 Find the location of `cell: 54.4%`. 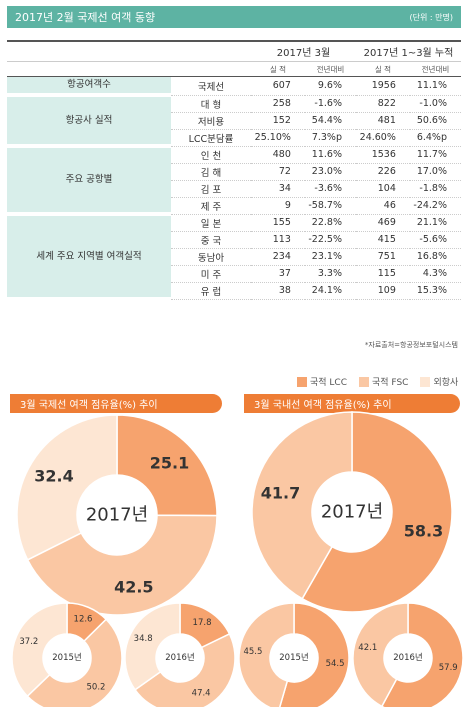

cell: 54.4% is located at coordinates (330, 121).